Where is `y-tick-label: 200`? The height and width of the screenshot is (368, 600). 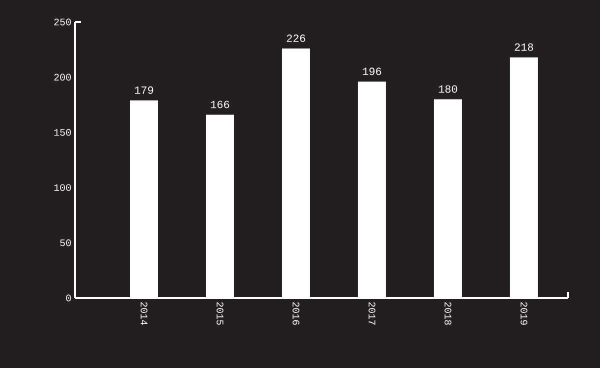 y-tick-label: 200 is located at coordinates (62, 77).